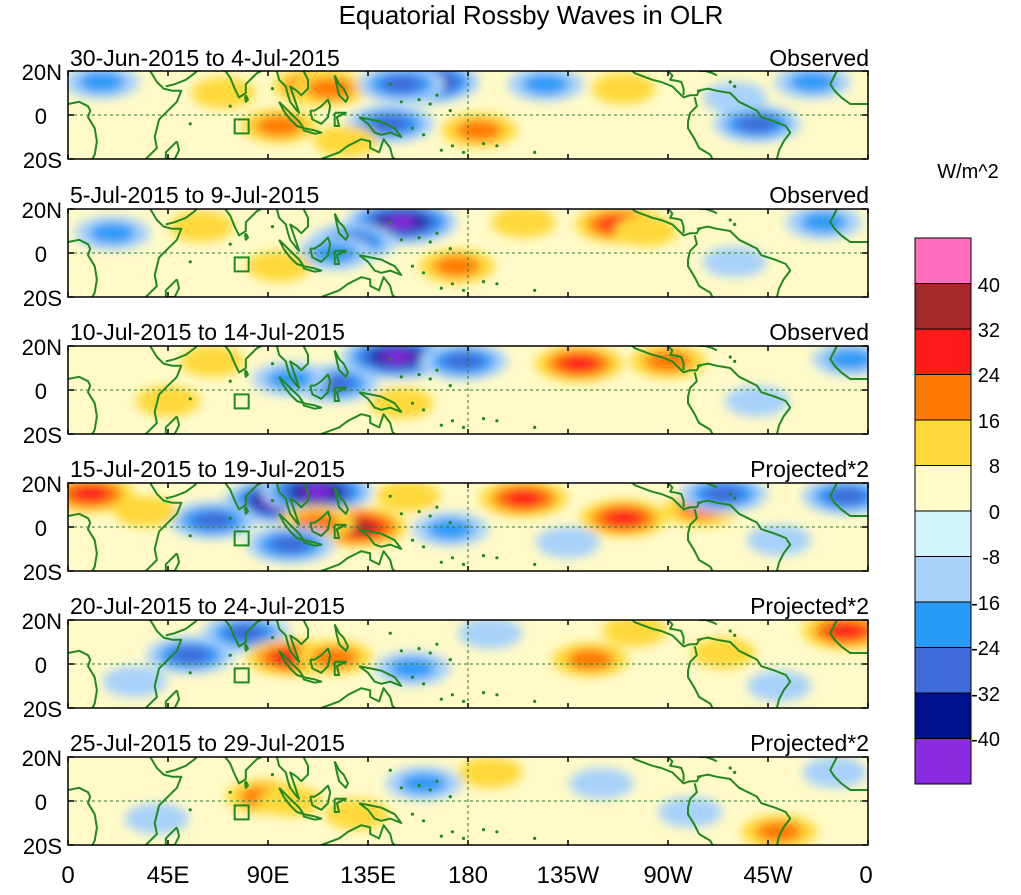 Image resolution: width=1021 pixels, height=895 pixels. Describe the element at coordinates (989, 331) in the screenshot. I see `cbar-tick-32: 32` at that location.